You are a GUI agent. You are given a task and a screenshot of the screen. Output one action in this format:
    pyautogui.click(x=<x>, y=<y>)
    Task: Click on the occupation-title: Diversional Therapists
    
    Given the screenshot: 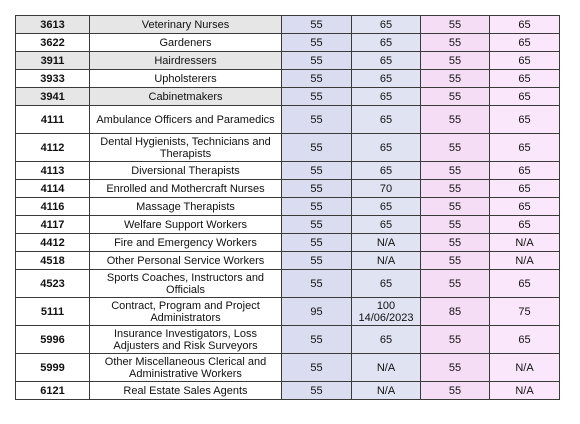 What is the action you would take?
    pyautogui.click(x=185, y=170)
    